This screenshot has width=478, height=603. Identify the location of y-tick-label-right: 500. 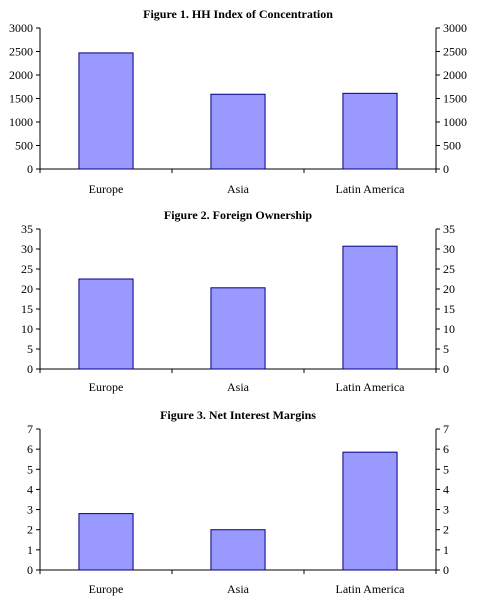
(452, 146).